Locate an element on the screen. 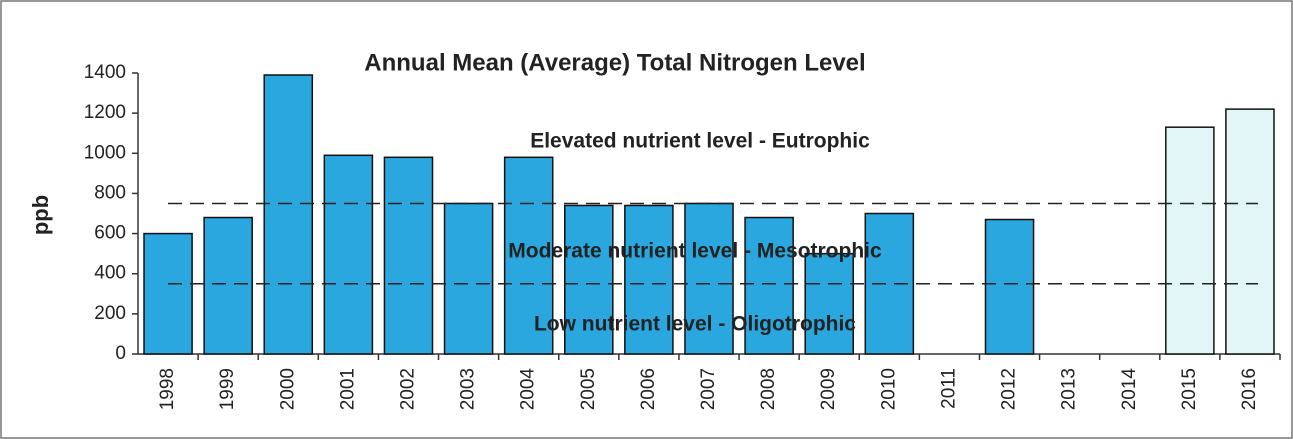  x-tick-label: 2002 is located at coordinates (407, 389).